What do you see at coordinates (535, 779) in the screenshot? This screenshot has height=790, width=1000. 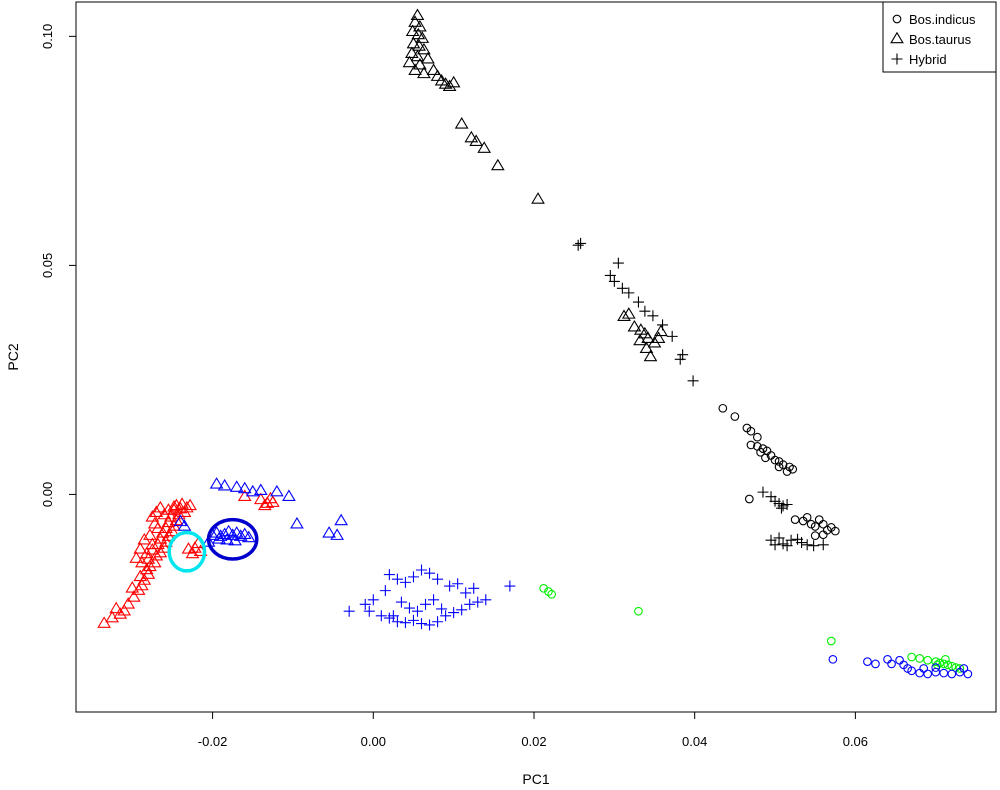 I see `x-axis-label: PC1` at bounding box center [535, 779].